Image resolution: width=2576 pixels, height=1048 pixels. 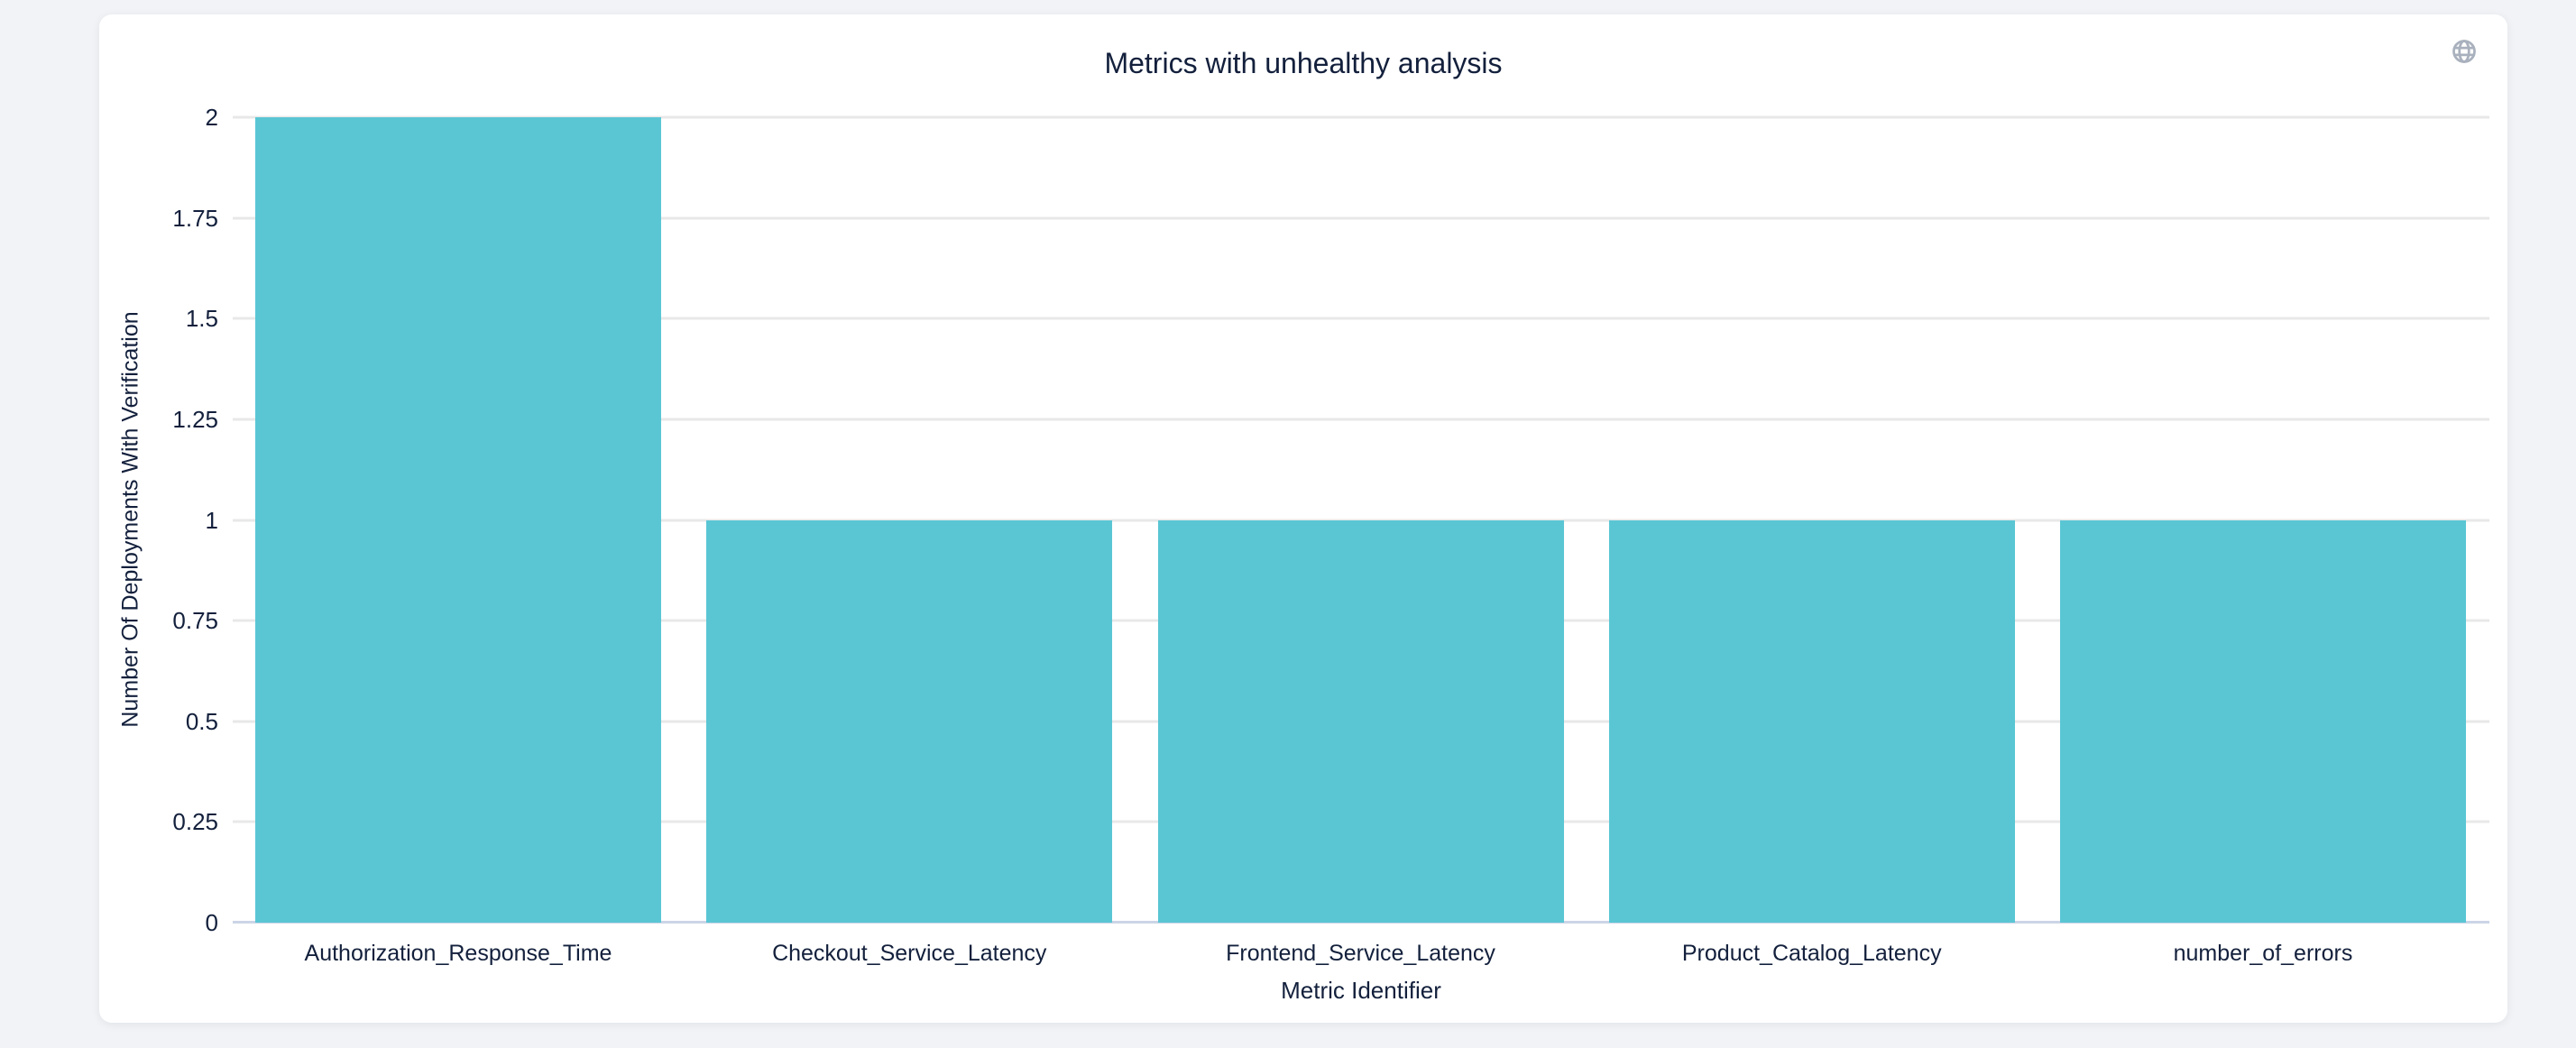 What do you see at coordinates (212, 118) in the screenshot?
I see `y-tick-label: 2` at bounding box center [212, 118].